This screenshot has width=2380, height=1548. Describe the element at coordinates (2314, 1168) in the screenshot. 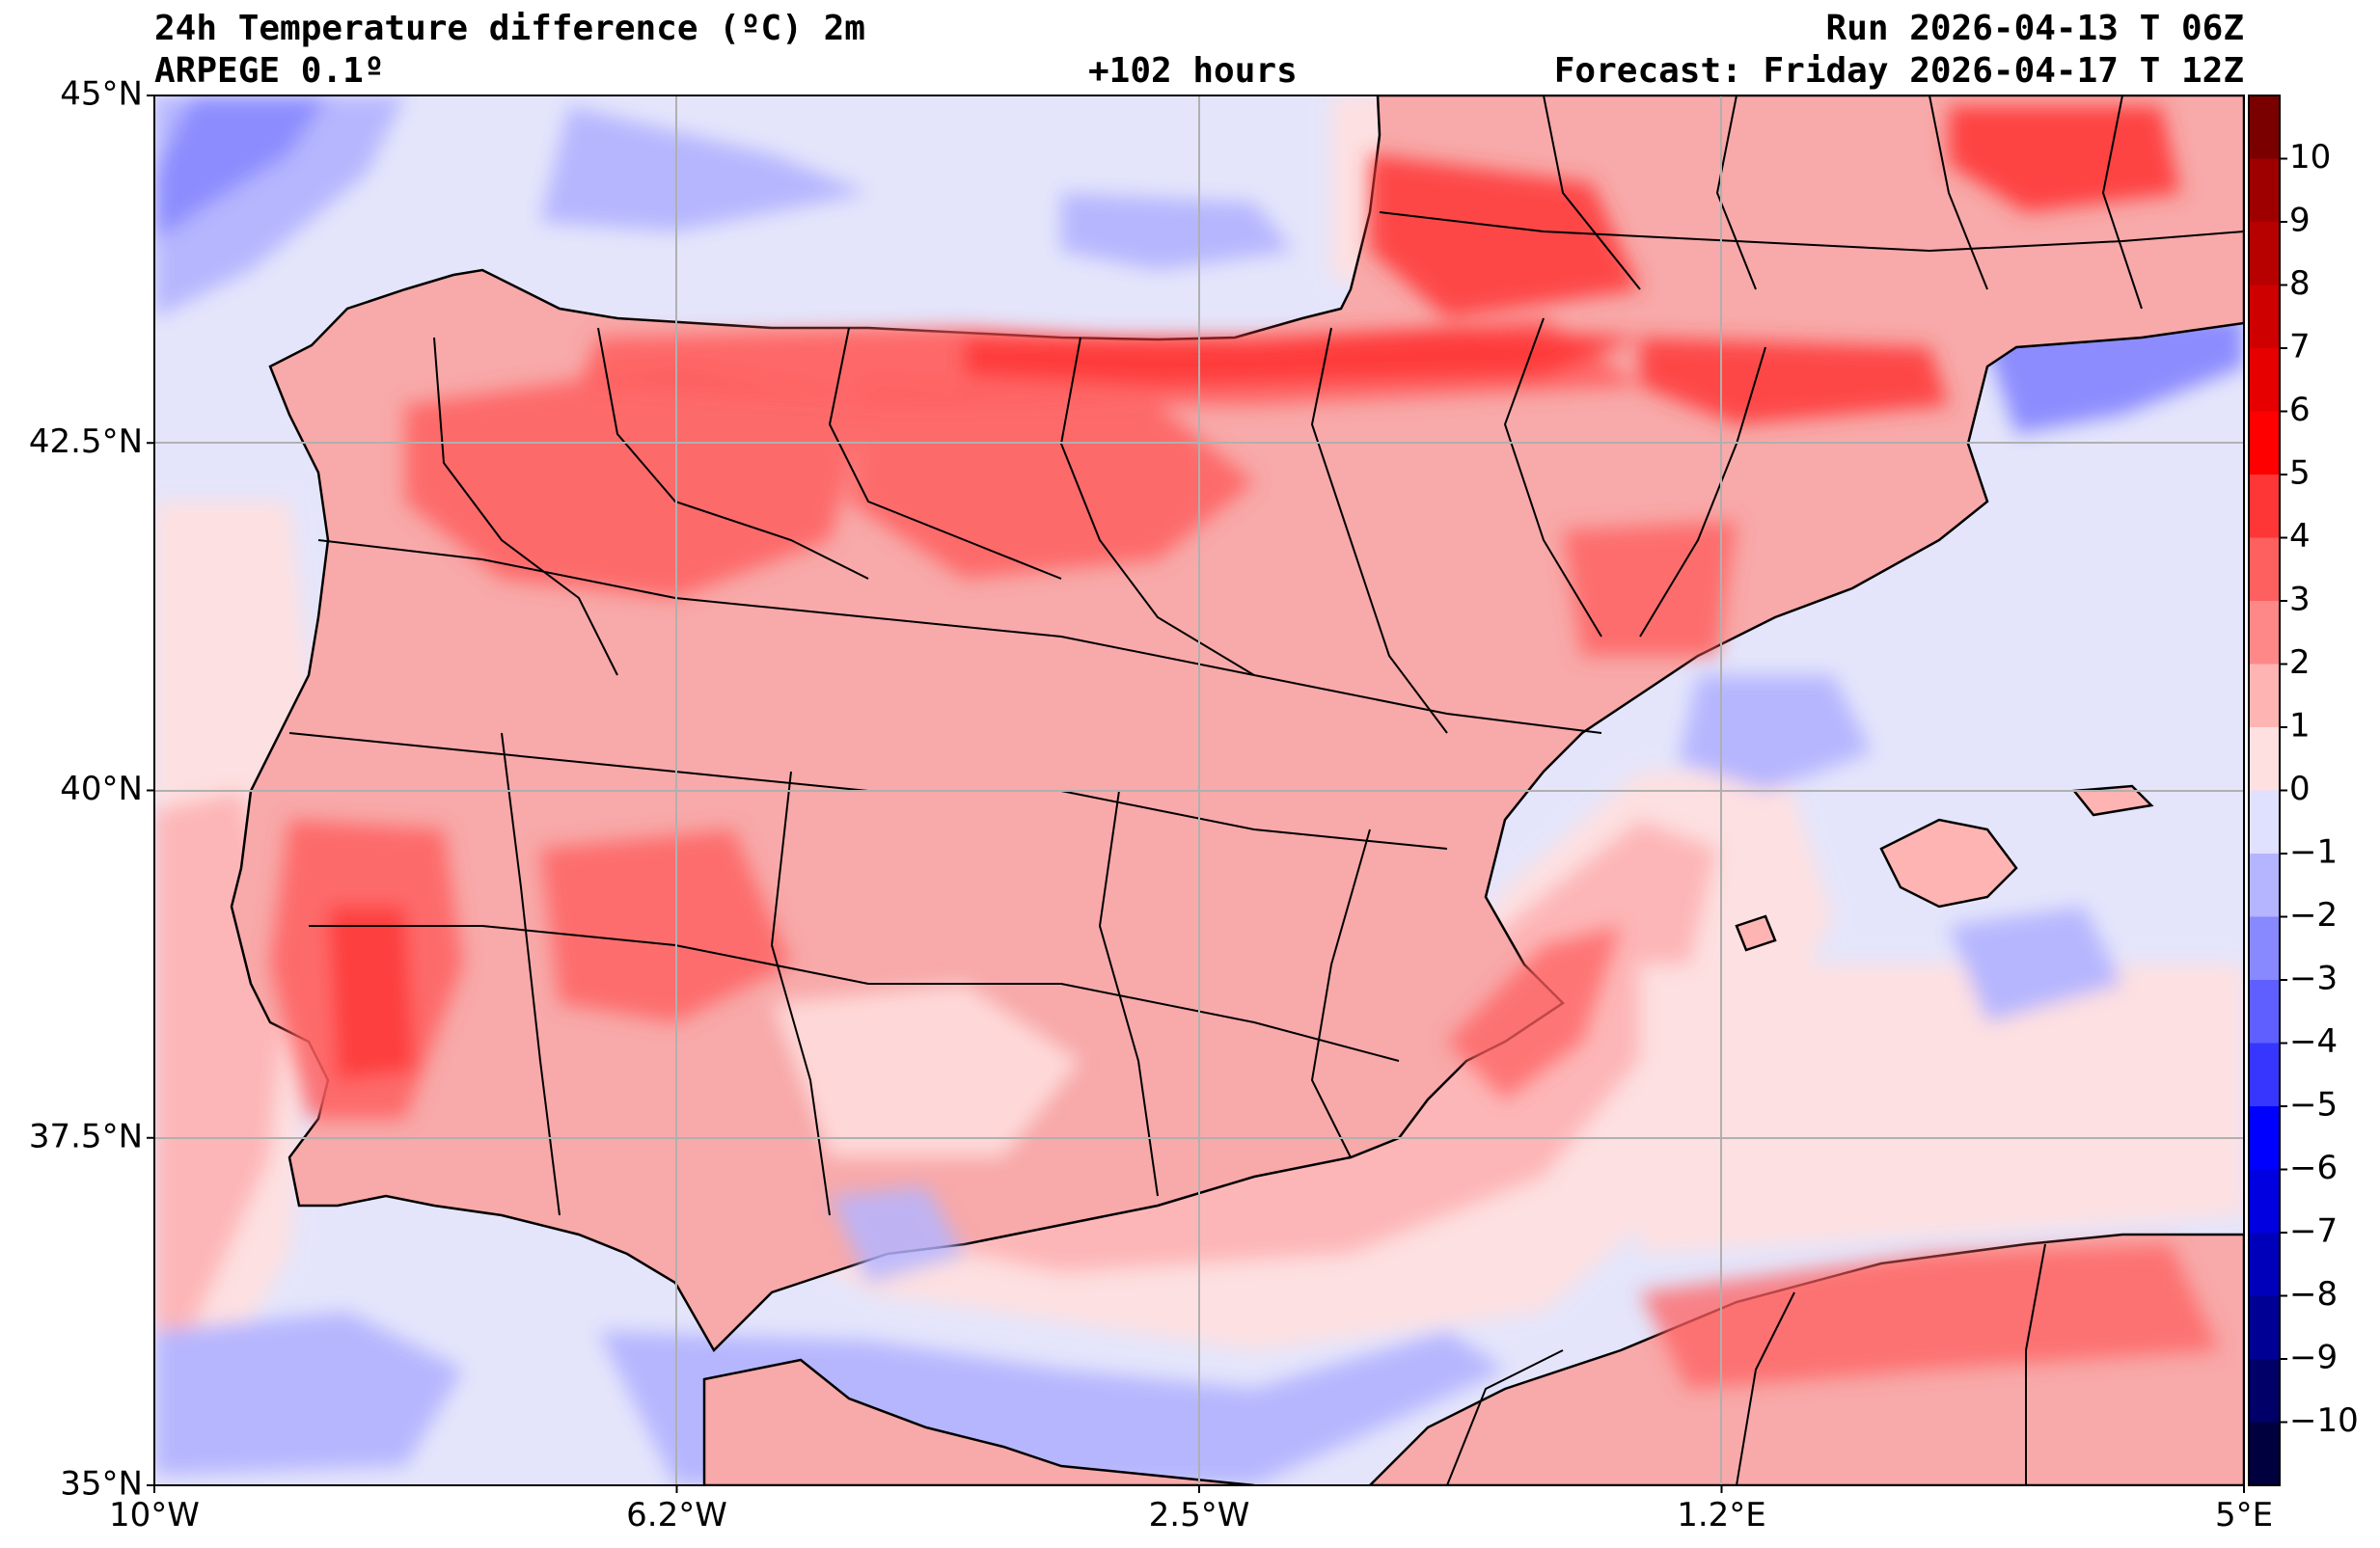

I see `colorbar-label: −6` at that location.